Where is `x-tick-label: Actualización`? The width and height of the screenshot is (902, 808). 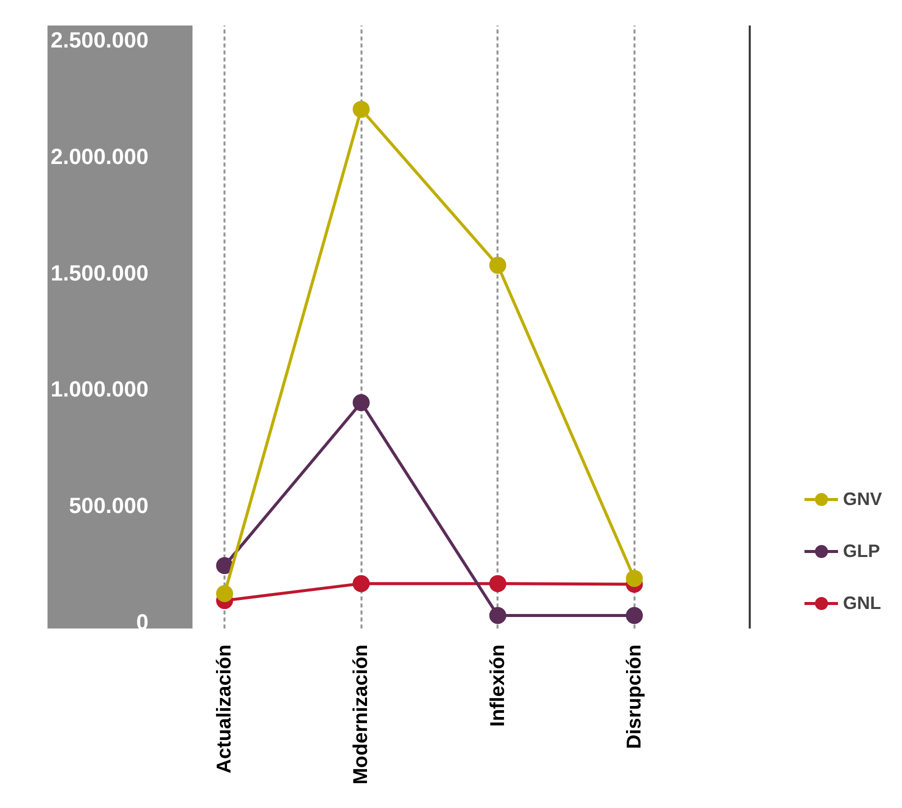
x-tick-label: Actualización is located at coordinates (225, 709).